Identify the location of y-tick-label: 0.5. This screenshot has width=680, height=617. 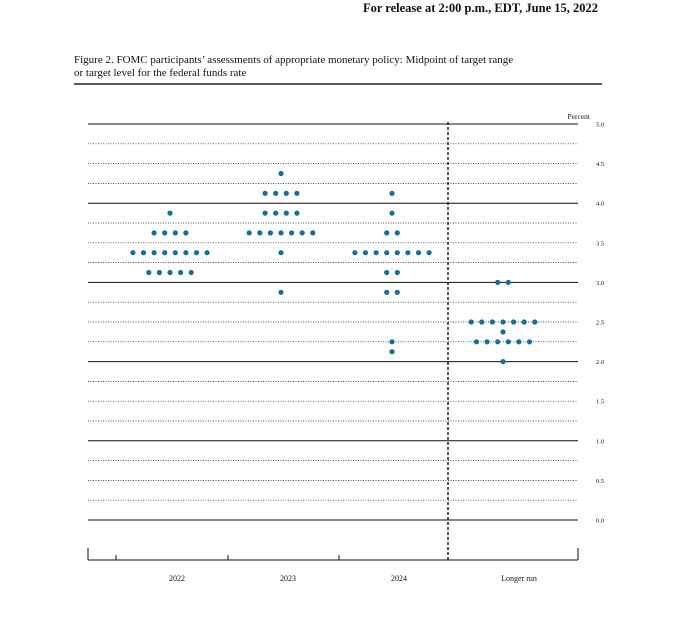
(600, 481).